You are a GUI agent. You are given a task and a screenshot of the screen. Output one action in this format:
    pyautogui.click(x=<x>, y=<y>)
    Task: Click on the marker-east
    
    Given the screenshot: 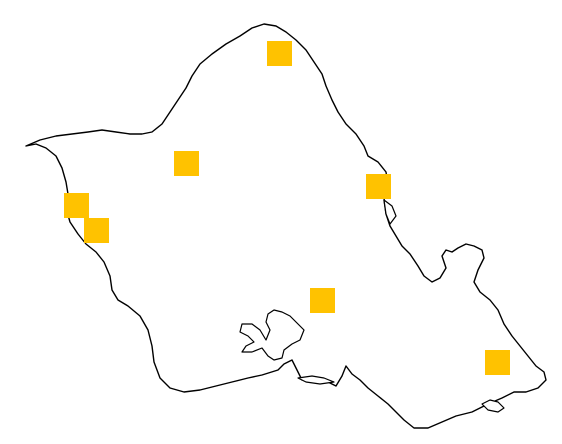 What is the action you would take?
    pyautogui.click(x=497, y=362)
    